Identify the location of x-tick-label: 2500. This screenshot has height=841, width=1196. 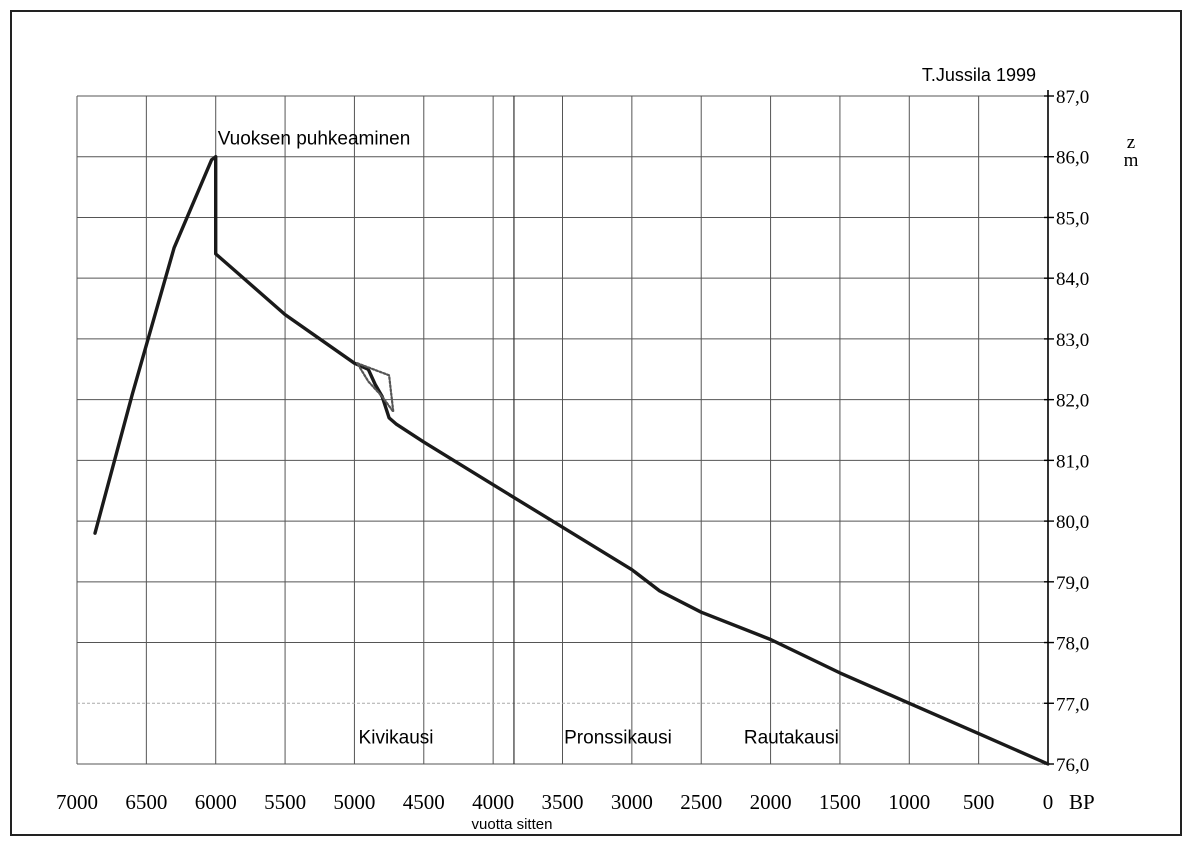
(701, 802).